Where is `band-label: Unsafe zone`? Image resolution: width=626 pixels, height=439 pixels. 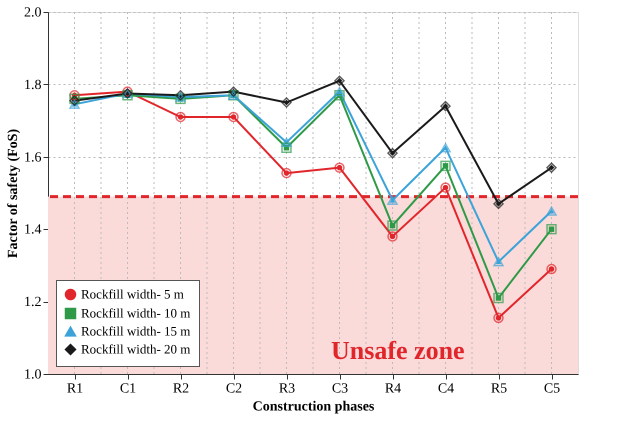 band-label: Unsafe zone is located at coordinates (398, 350).